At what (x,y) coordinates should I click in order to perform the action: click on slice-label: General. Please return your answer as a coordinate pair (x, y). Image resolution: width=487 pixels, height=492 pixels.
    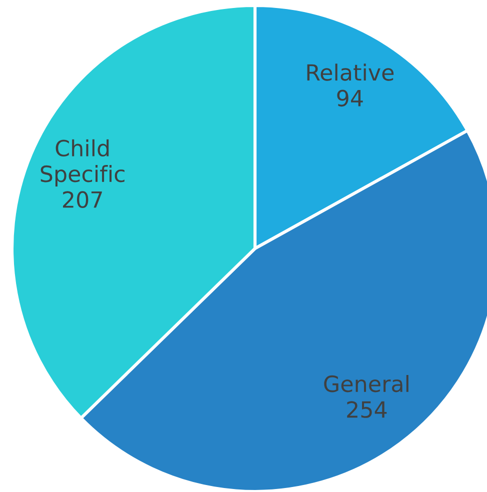
    Looking at the image, I should click on (366, 383).